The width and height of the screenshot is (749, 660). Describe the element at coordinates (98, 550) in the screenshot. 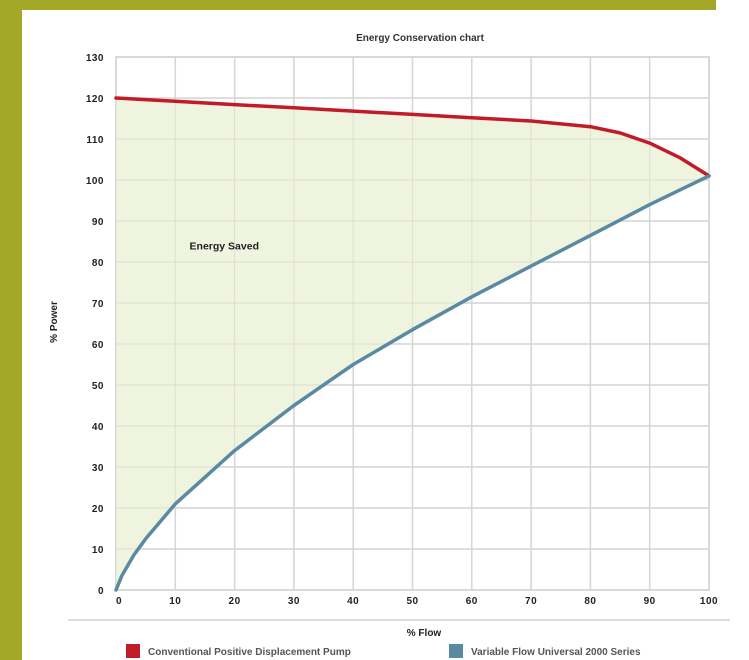

I see `y-tick-label: 10` at that location.